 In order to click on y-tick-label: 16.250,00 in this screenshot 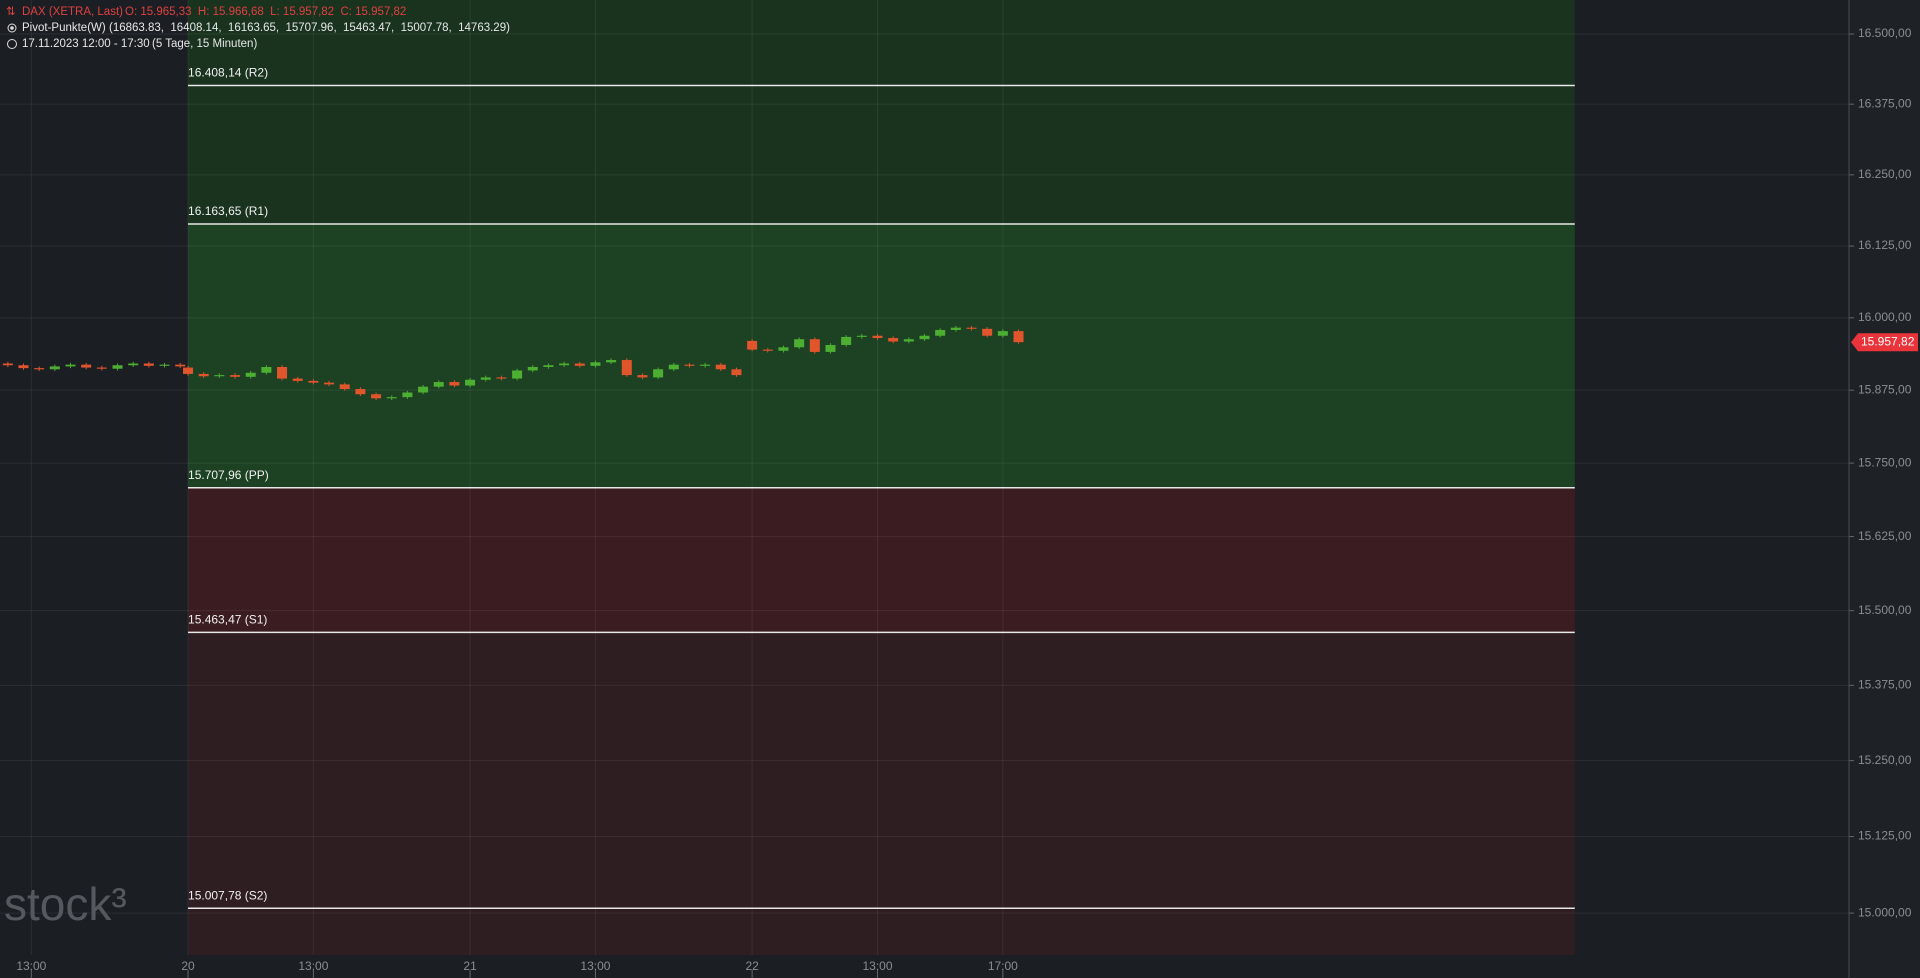, I will do `click(1885, 174)`.